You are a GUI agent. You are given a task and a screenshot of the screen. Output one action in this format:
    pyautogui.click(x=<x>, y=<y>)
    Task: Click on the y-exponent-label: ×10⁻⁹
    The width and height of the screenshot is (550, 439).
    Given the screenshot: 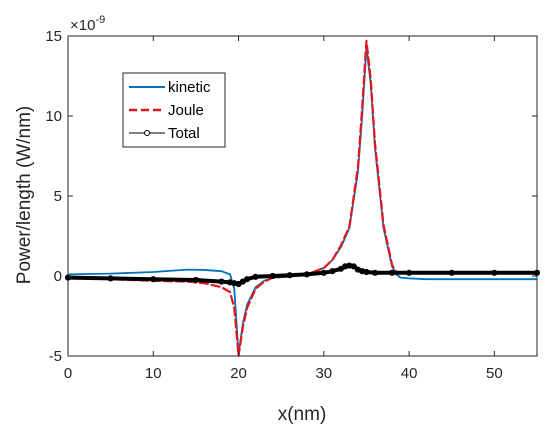 What is the action you would take?
    pyautogui.click(x=87, y=24)
    